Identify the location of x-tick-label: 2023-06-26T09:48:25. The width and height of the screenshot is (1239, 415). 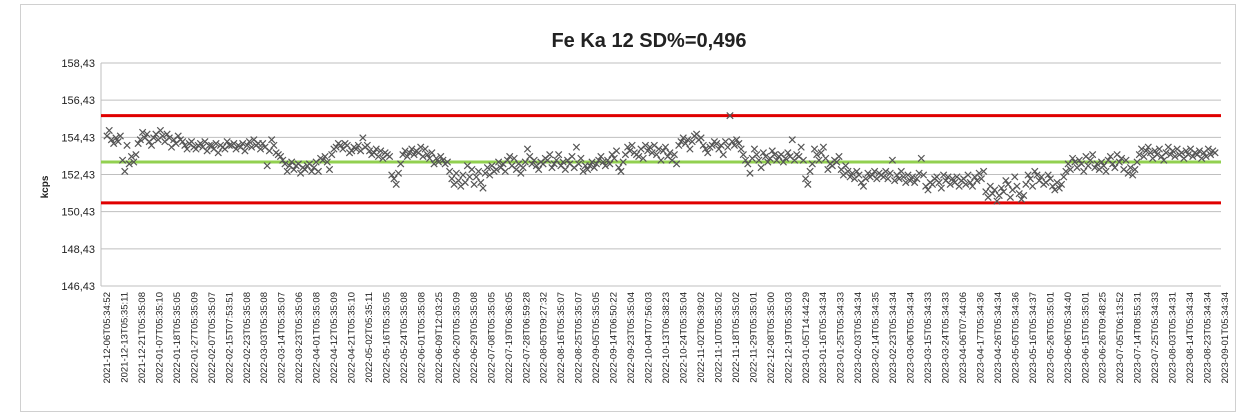
(1103, 337).